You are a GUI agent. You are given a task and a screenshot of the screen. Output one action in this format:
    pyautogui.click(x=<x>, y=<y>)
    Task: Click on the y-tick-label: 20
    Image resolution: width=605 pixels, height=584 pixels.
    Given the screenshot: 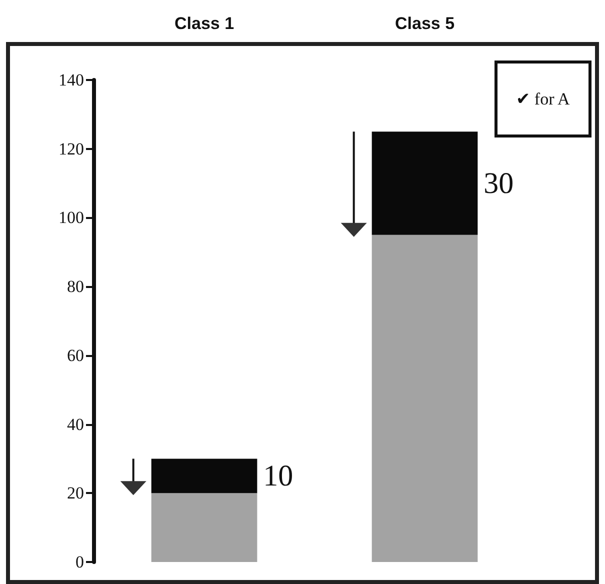 What is the action you would take?
    pyautogui.click(x=75, y=493)
    